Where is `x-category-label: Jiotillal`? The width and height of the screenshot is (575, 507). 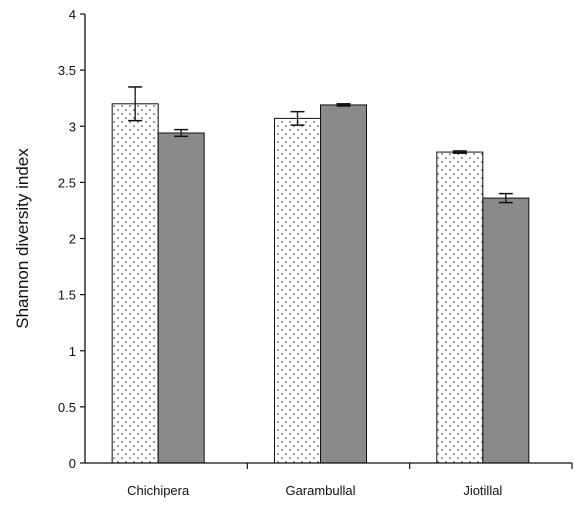
x-category-label: Jiotillal is located at coordinates (482, 490).